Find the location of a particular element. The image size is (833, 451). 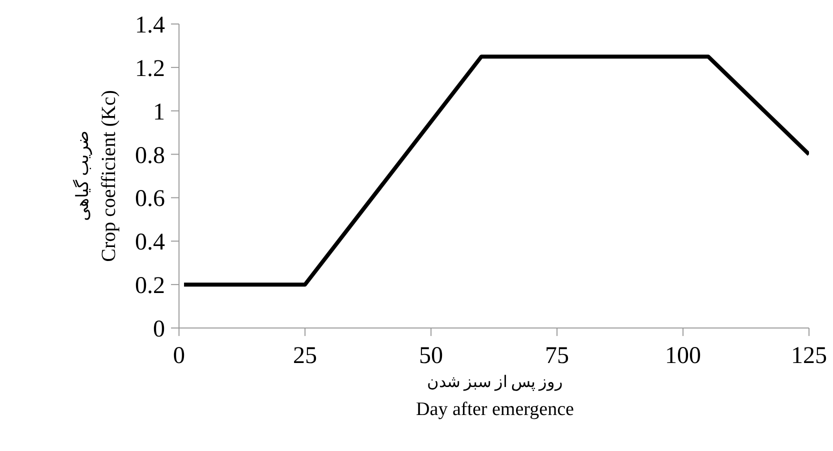

y-tick-label: 1.4 is located at coordinates (150, 25).